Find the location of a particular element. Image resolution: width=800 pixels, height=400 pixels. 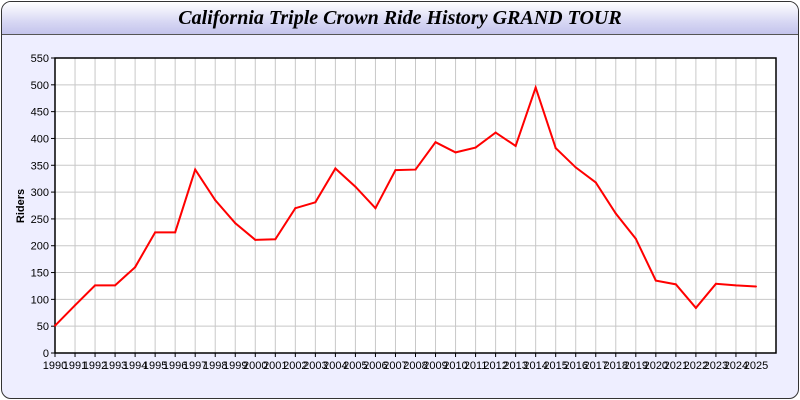

x-tick-label: 2019 is located at coordinates (636, 366).